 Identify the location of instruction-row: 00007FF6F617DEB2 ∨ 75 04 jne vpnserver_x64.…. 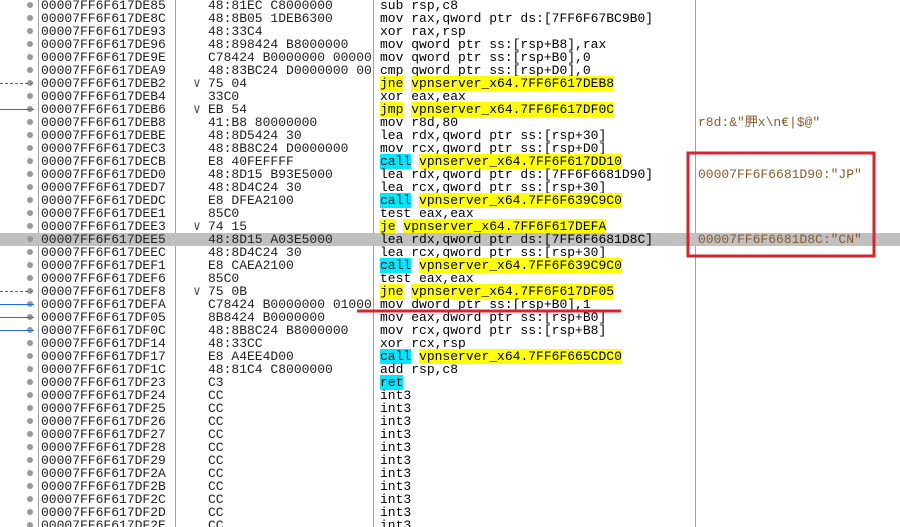
(450, 83).